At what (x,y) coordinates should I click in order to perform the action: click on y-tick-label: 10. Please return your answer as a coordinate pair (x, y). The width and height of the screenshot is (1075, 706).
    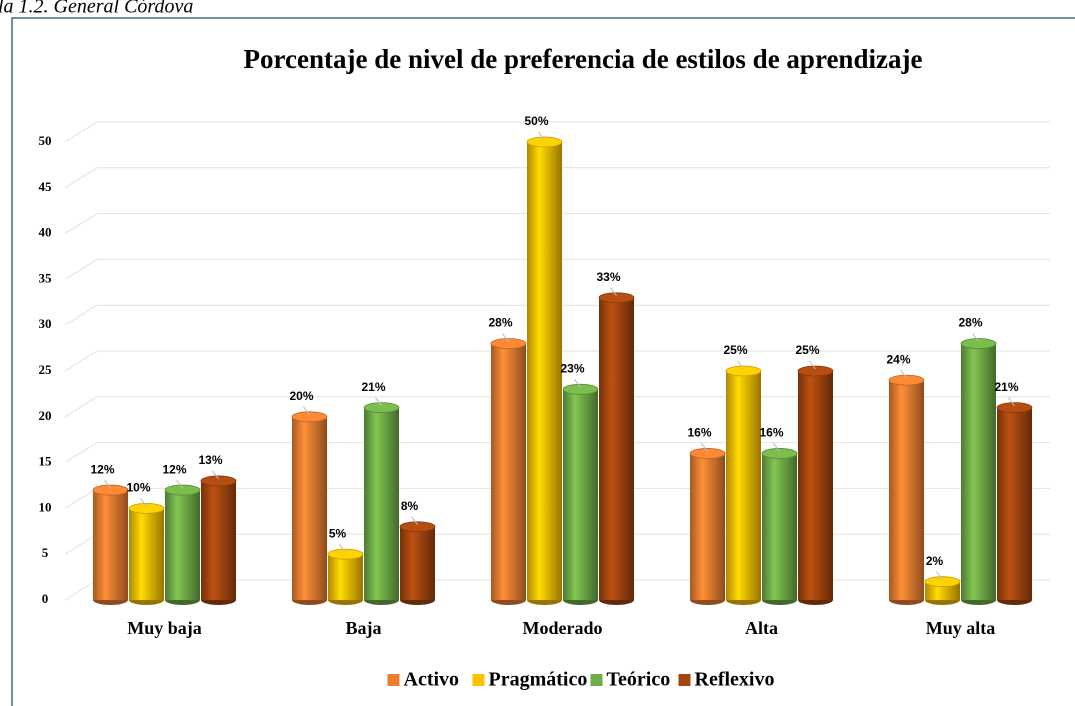
    Looking at the image, I should click on (45, 506).